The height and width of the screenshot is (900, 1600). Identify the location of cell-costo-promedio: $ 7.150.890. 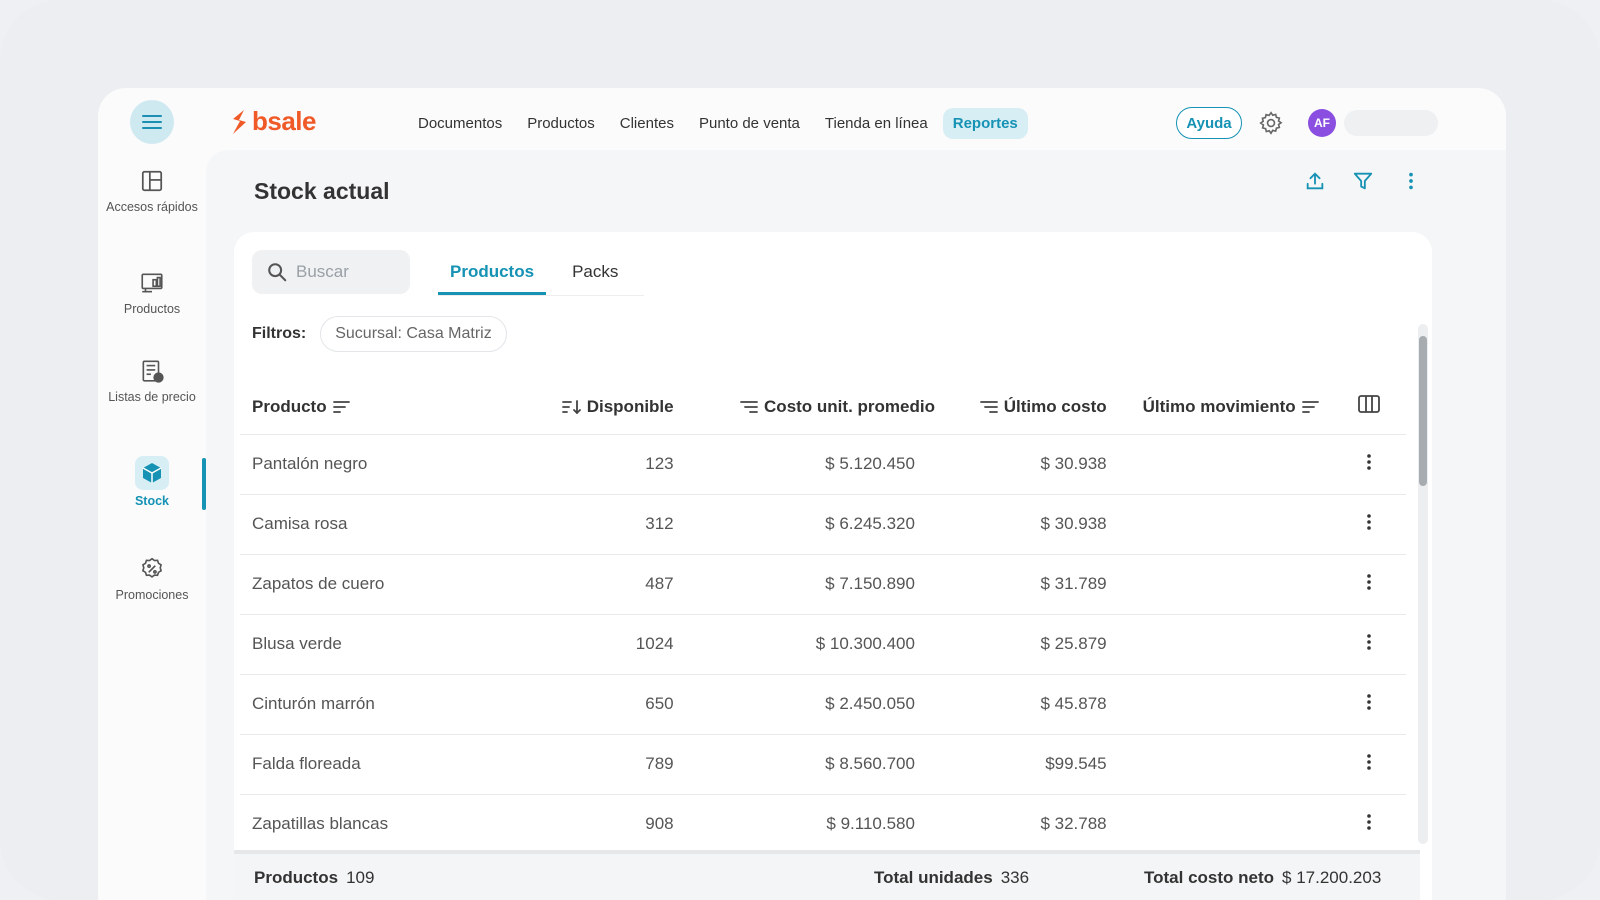
(816, 584).